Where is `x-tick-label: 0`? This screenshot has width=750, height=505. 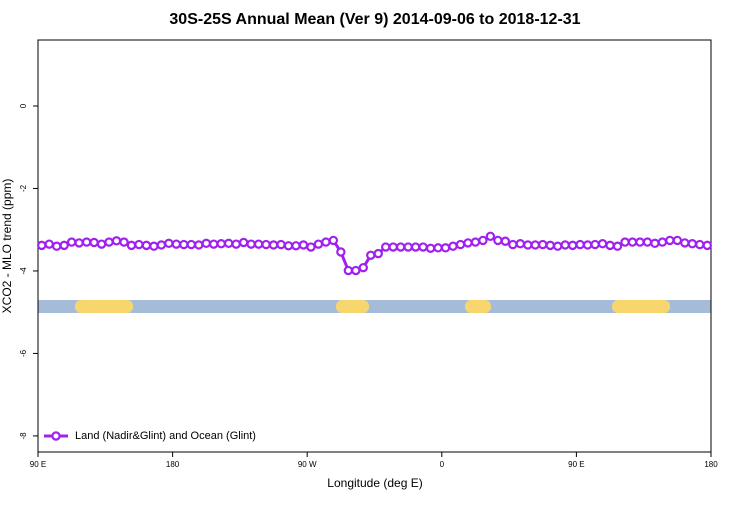
x-tick-label: 0 is located at coordinates (442, 464).